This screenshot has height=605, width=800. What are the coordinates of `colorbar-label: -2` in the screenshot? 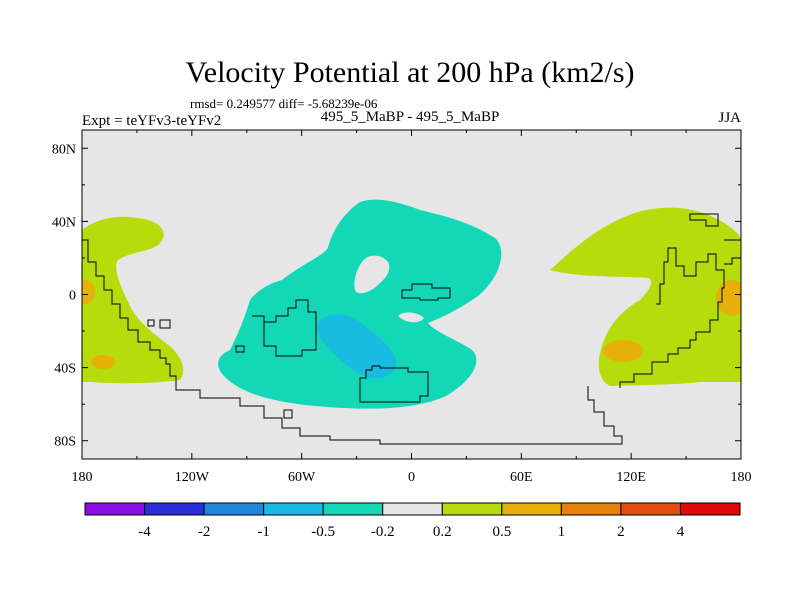 It's located at (204, 532).